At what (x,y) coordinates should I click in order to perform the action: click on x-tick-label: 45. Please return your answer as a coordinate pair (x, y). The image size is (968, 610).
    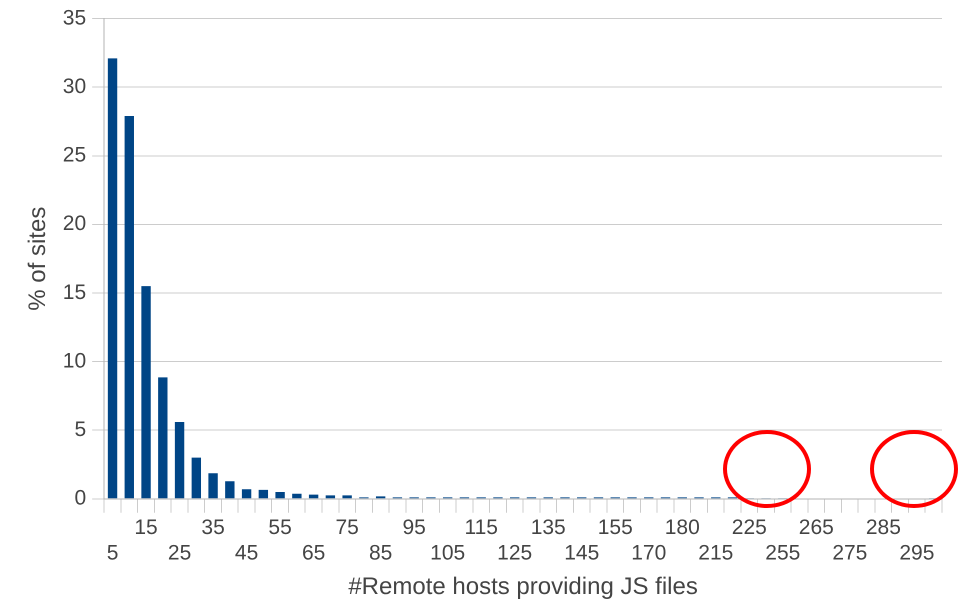
    Looking at the image, I should click on (246, 552).